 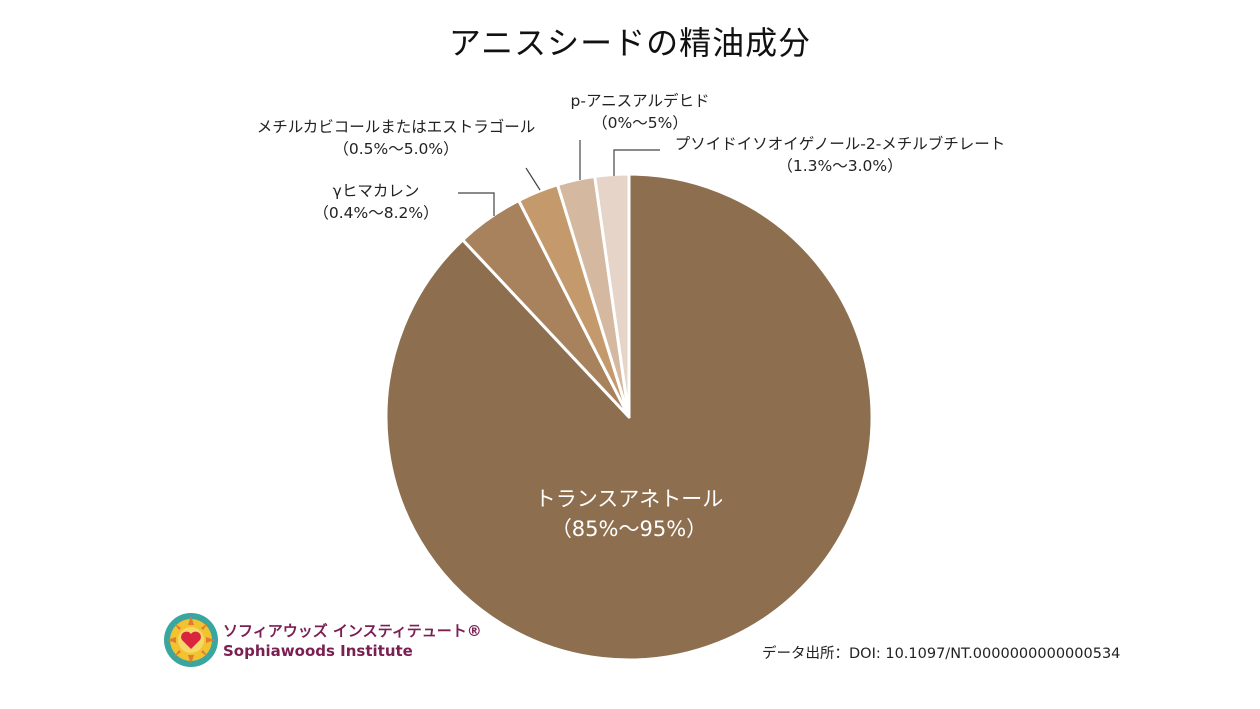 I want to click on logo-text-jp: ソフィアウッズ インスティテュート®, so click(x=352, y=631).